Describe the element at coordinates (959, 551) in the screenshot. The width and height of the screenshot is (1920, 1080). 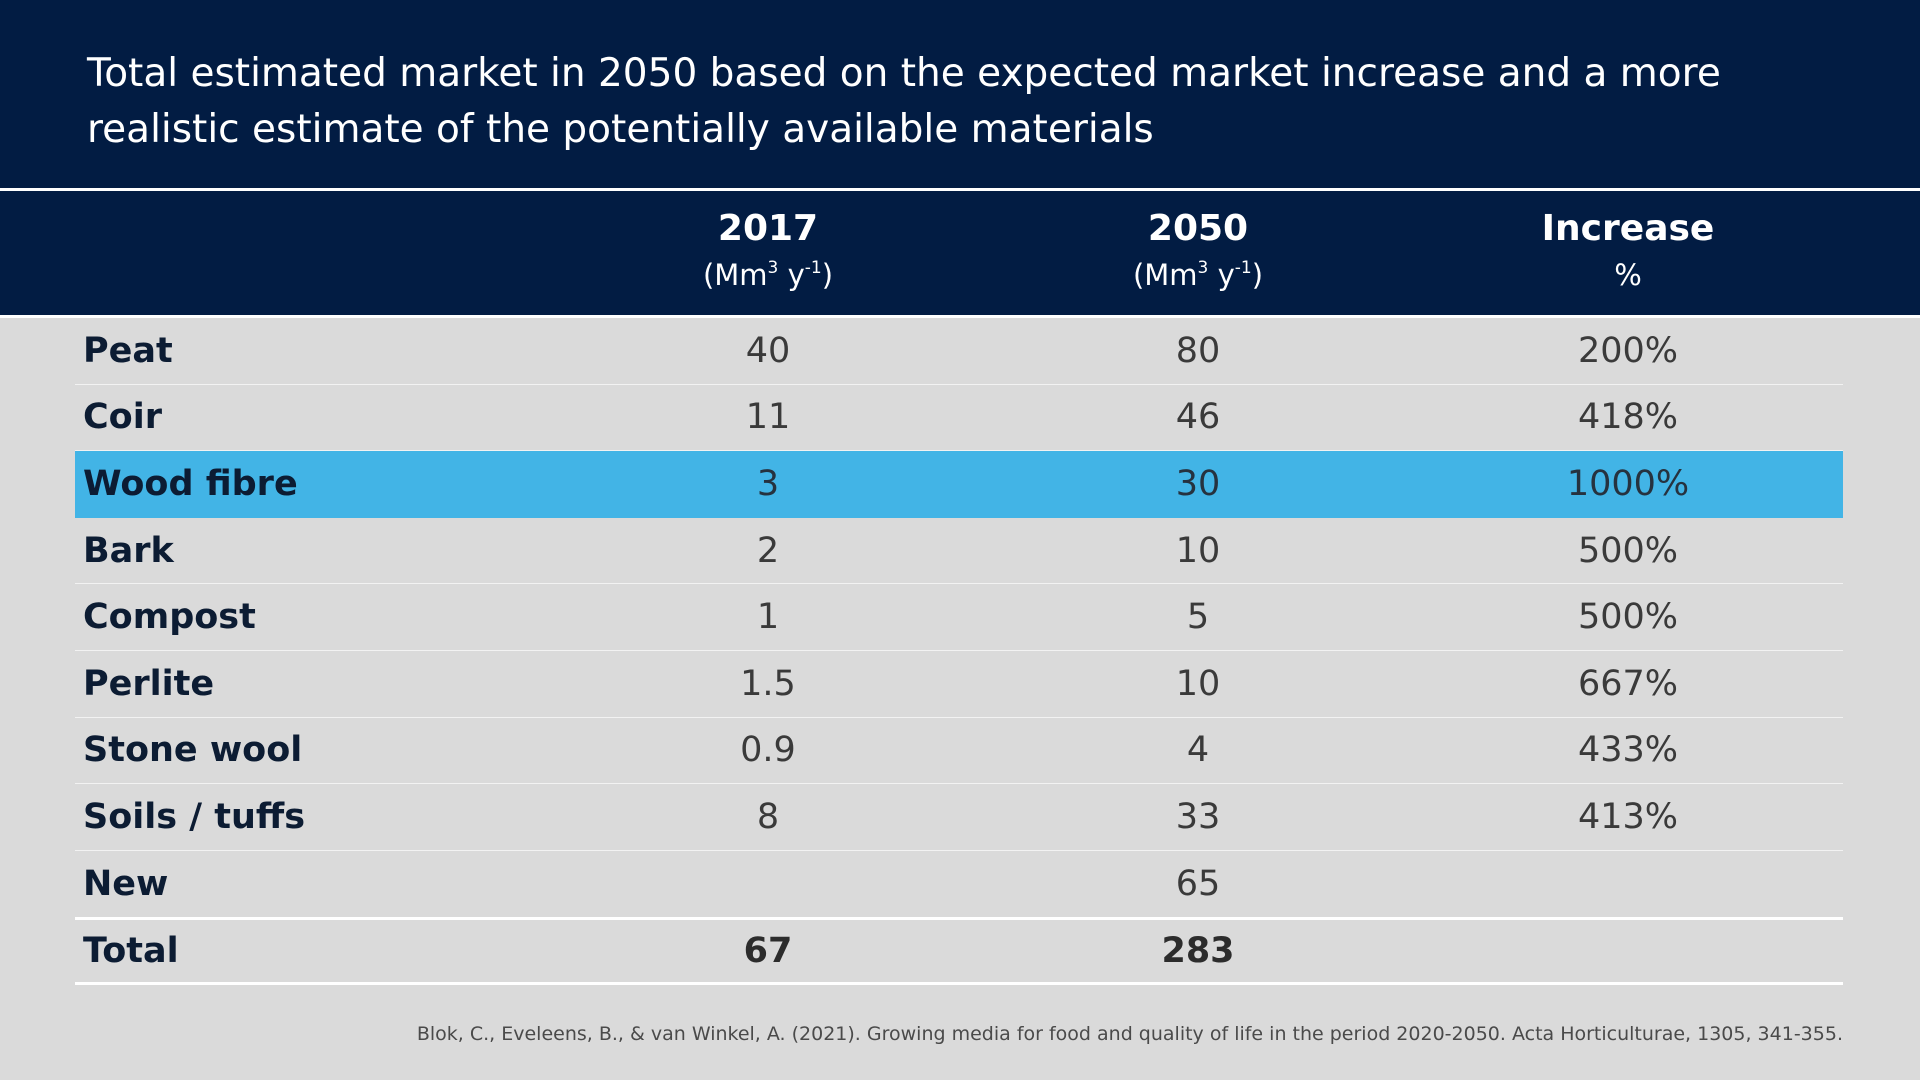
I see `table-row-bark: Bark 2 10 500%` at that location.